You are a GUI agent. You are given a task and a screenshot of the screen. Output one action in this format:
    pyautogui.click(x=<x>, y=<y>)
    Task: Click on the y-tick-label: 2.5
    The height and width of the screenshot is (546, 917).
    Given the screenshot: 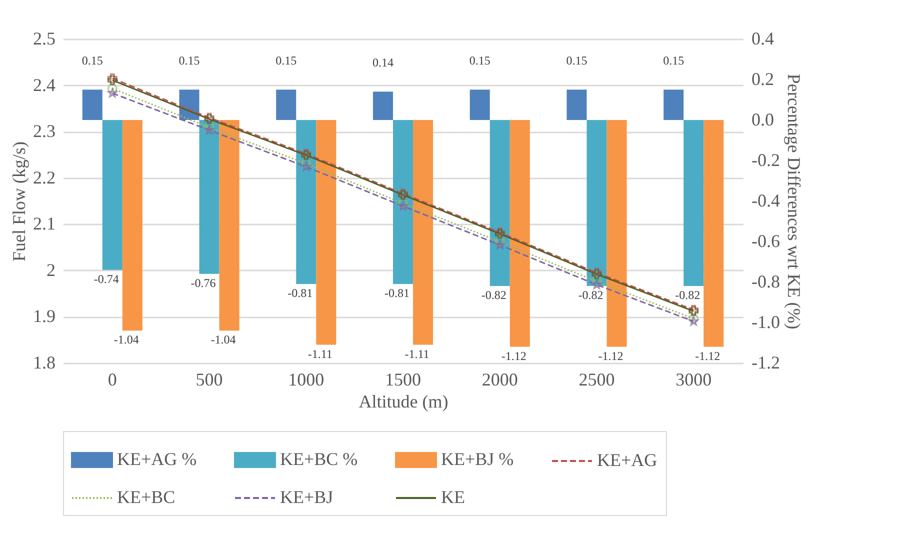 What is the action you would take?
    pyautogui.click(x=44, y=38)
    